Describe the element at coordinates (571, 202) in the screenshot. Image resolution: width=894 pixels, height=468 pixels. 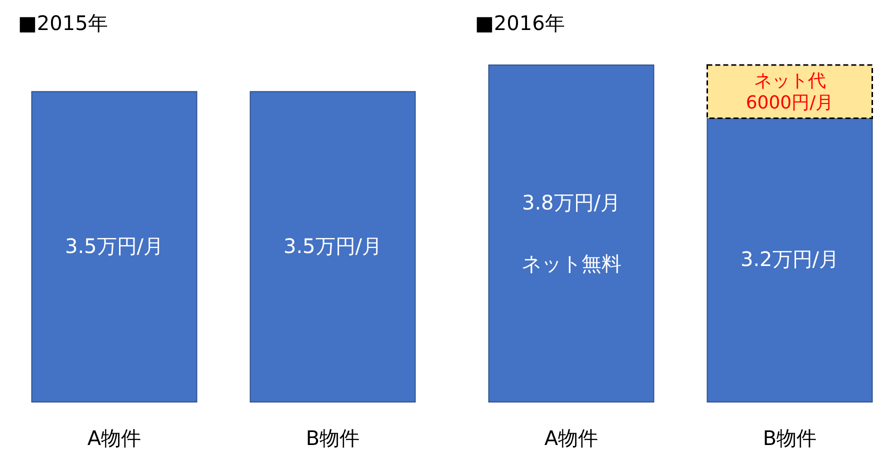
I see `data-label: 3.8万円/月` at that location.